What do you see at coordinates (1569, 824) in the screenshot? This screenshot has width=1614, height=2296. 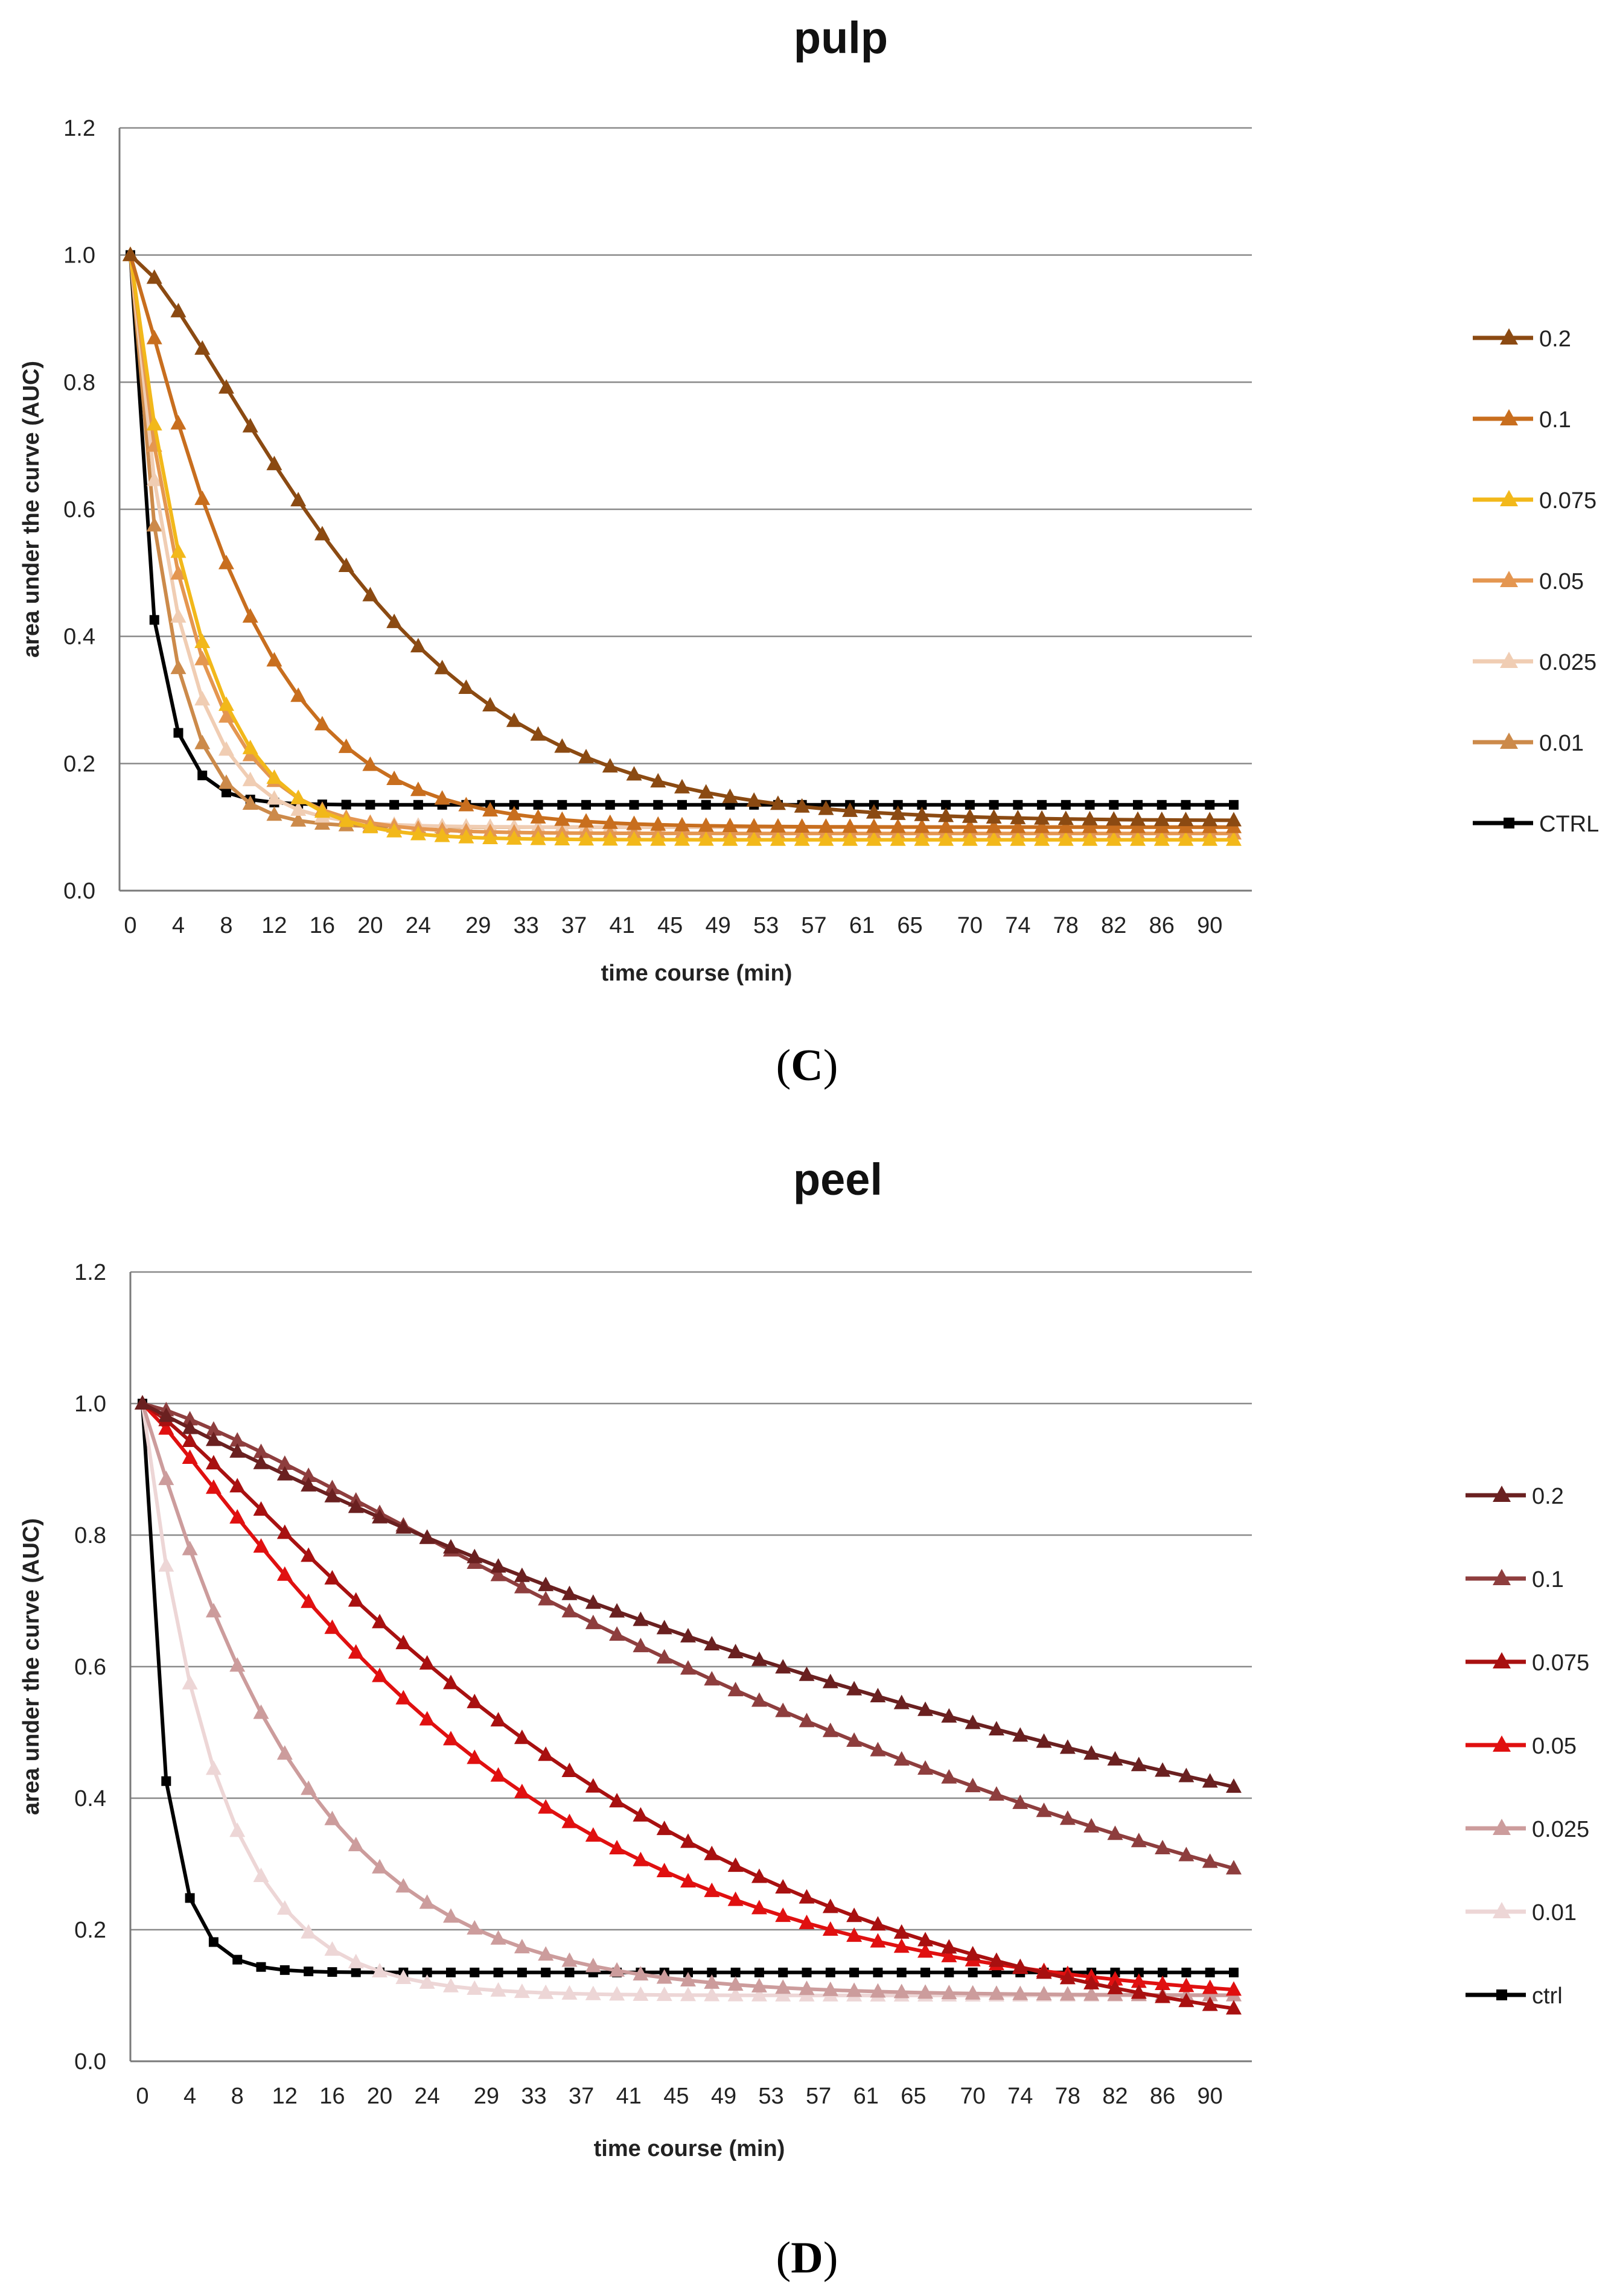 I see `legend-label: CTRL` at bounding box center [1569, 824].